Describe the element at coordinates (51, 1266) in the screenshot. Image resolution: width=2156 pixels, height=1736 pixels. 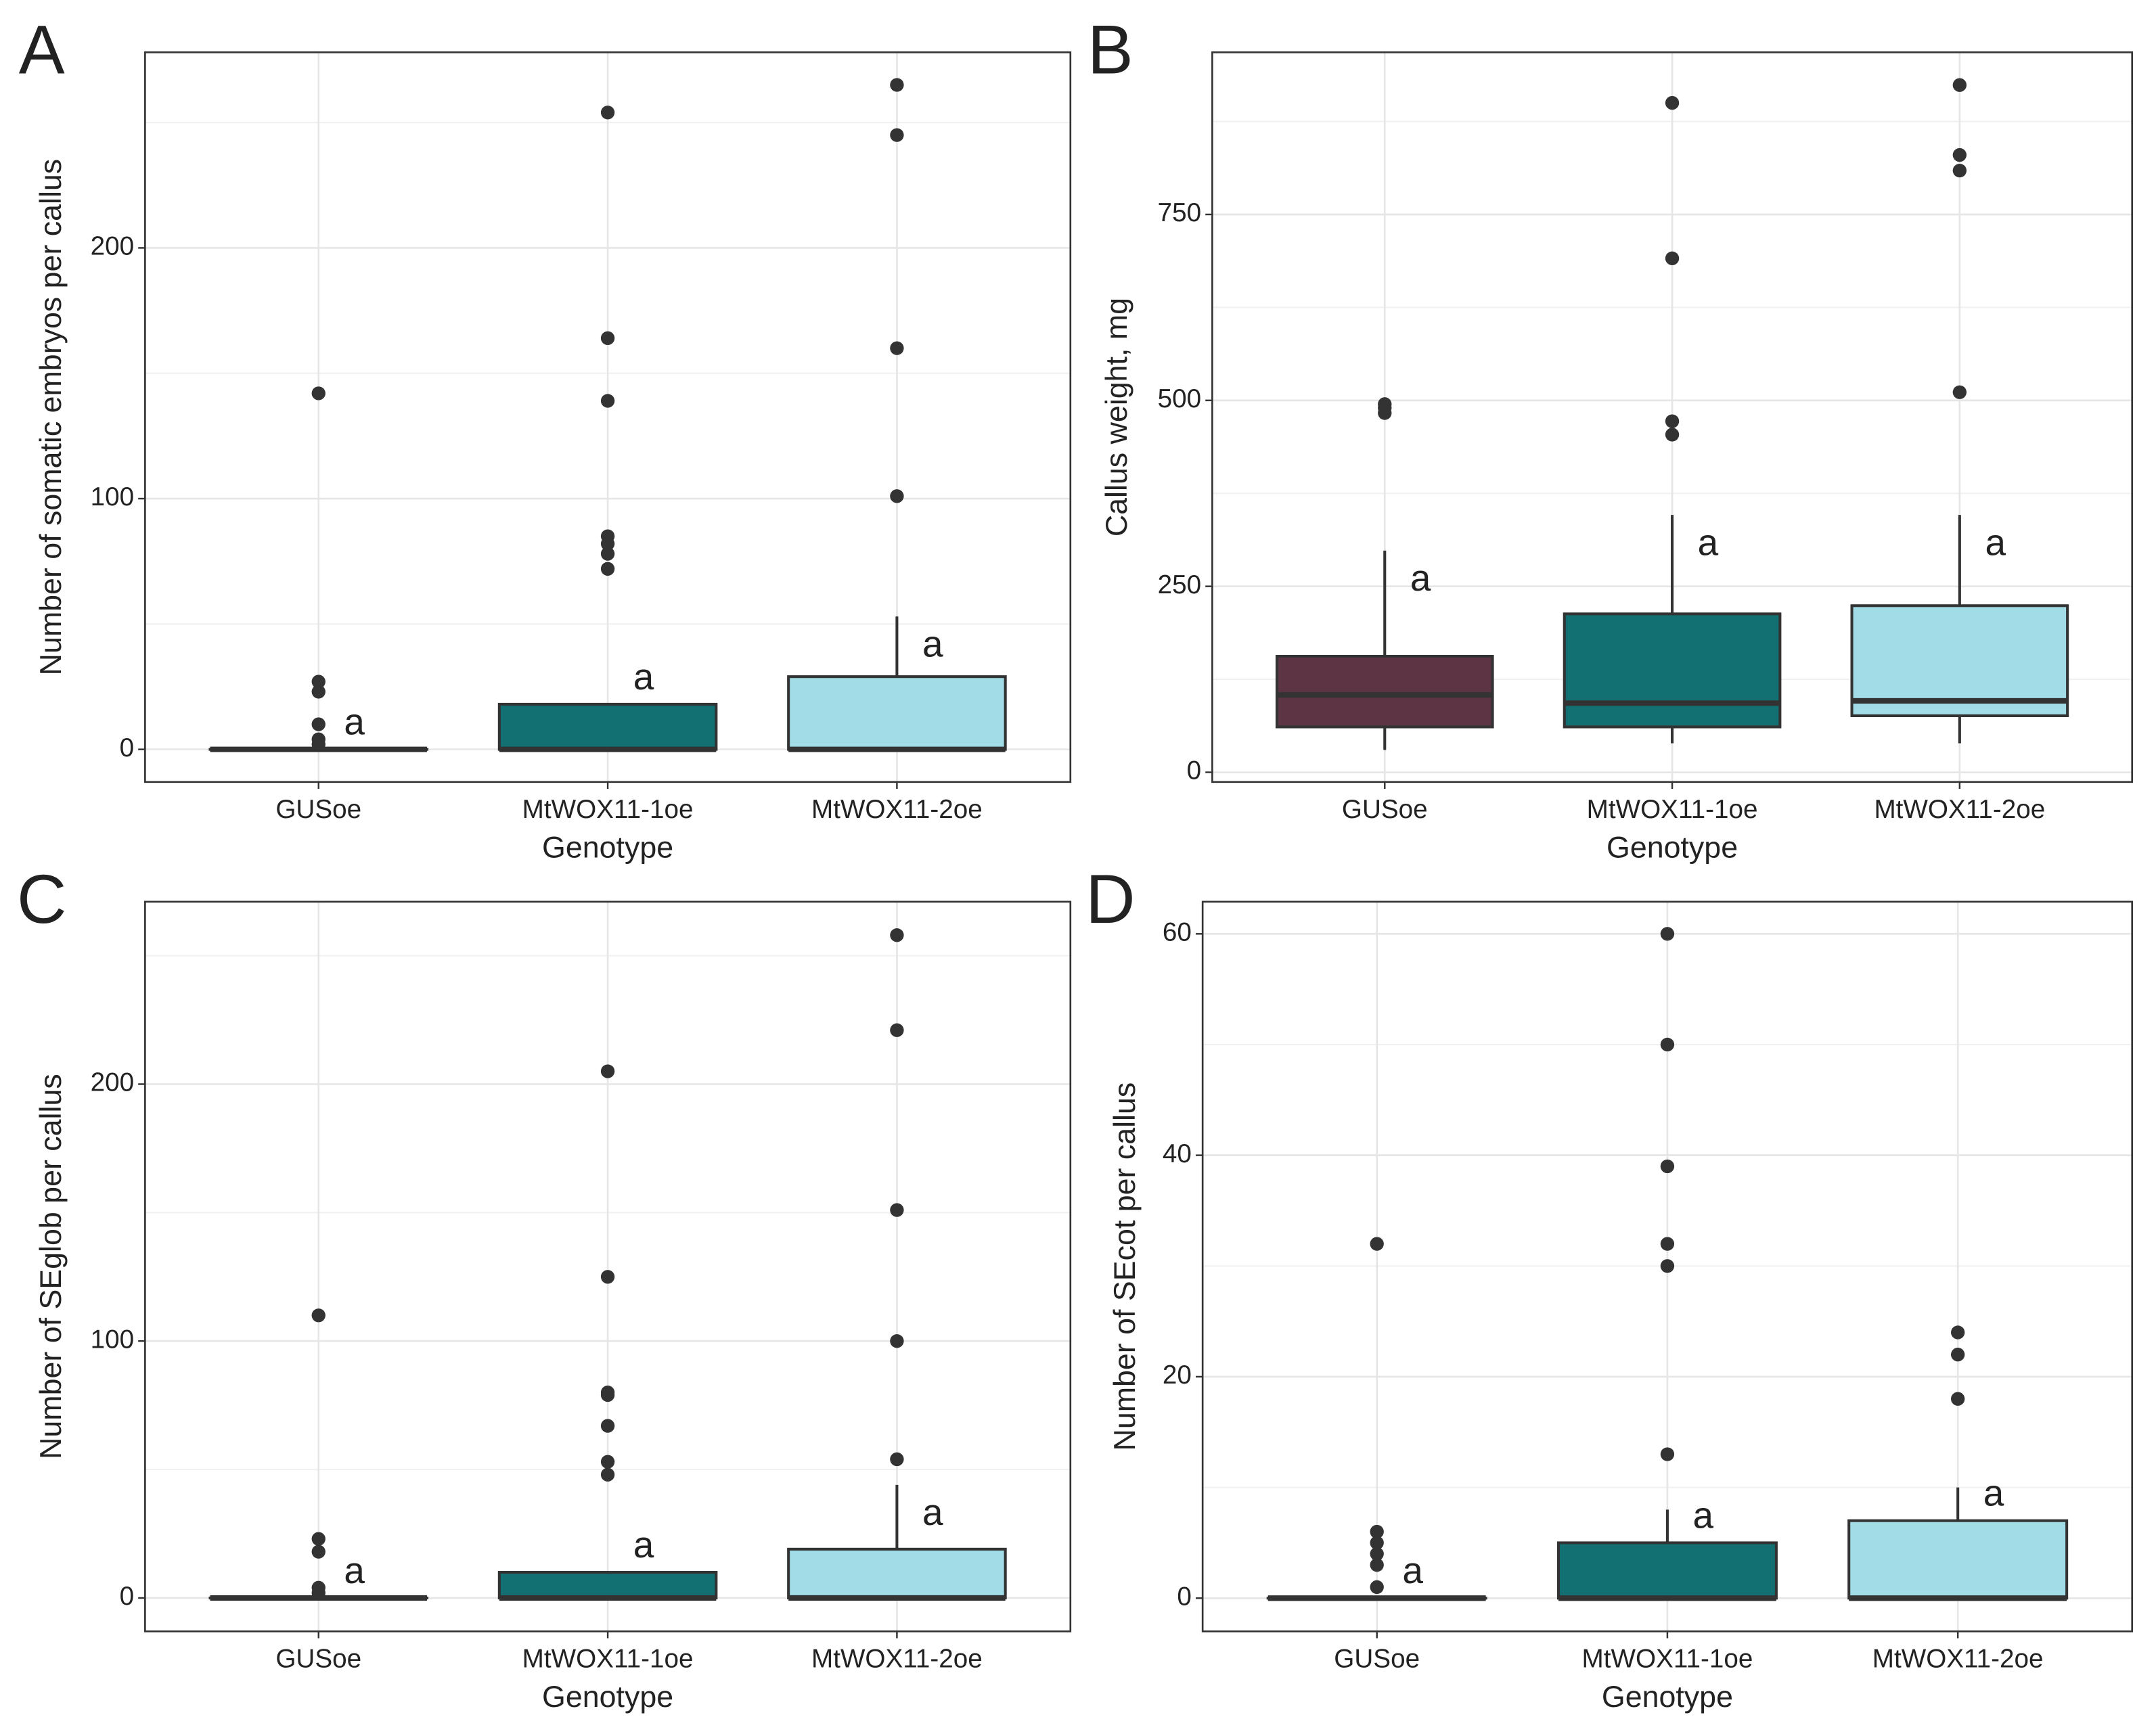
I see `y-axis-title: Number of SEglob per callus` at that location.